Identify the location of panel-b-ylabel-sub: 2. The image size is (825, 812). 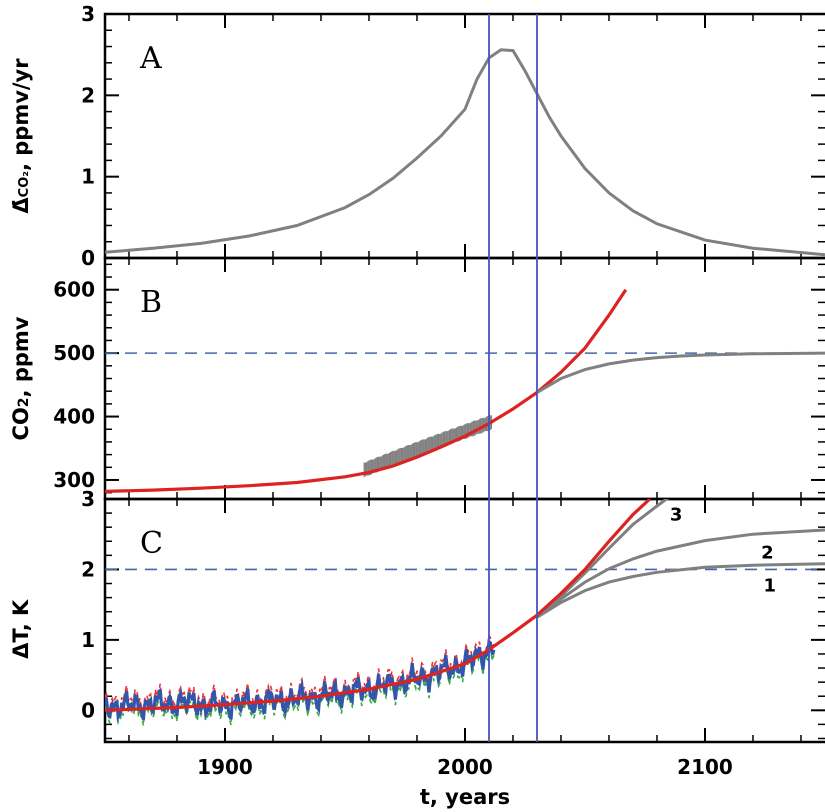
(24, 402).